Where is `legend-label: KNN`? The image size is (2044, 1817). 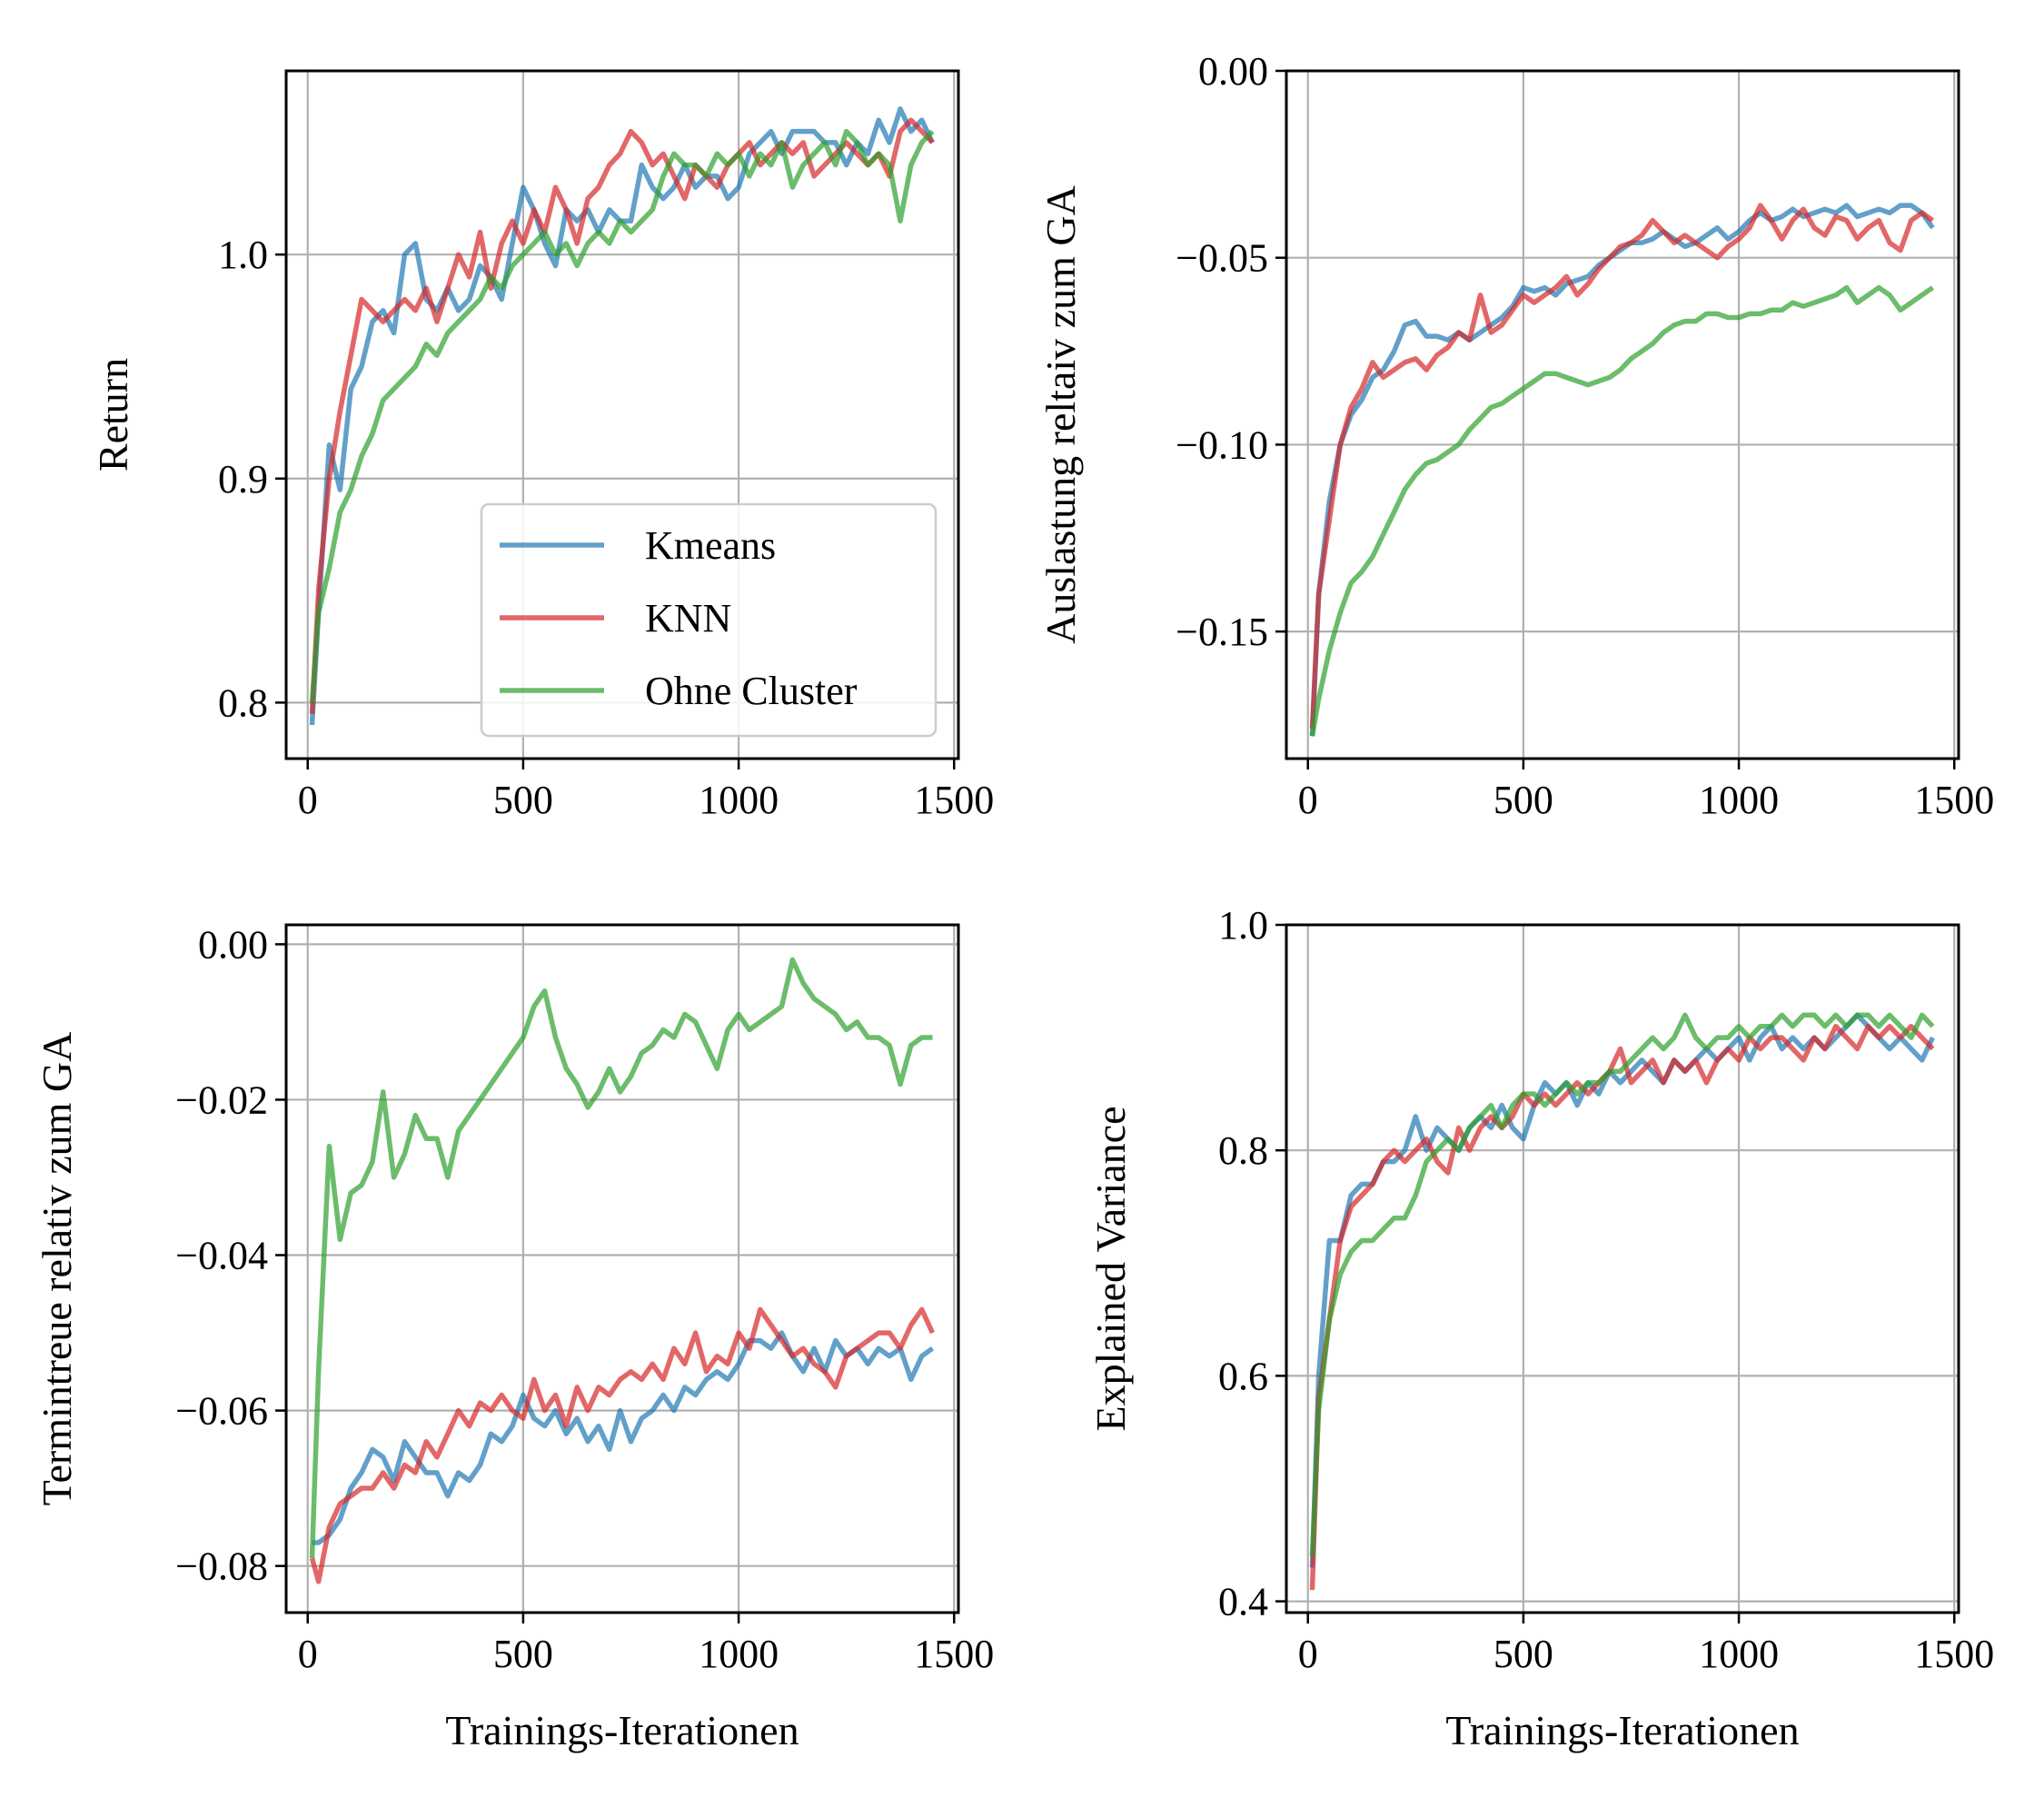
legend-label: KNN is located at coordinates (688, 618).